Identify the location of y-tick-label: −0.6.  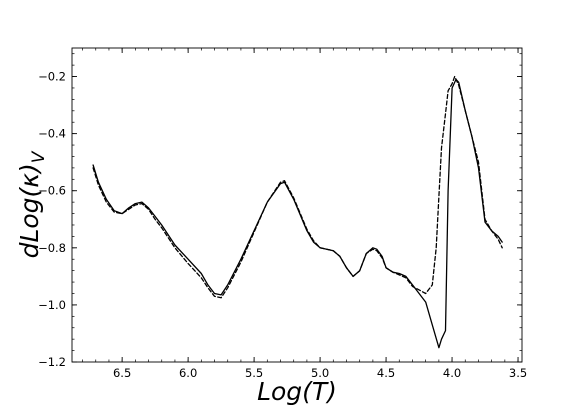
(52, 191).